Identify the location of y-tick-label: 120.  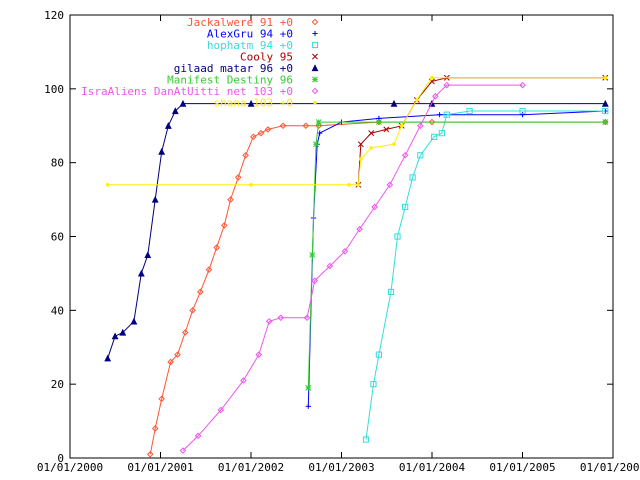
(54, 15).